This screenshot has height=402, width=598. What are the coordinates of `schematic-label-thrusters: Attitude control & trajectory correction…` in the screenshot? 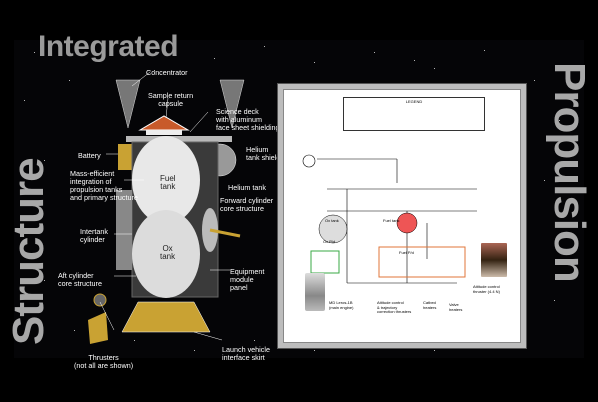 It's located at (394, 307).